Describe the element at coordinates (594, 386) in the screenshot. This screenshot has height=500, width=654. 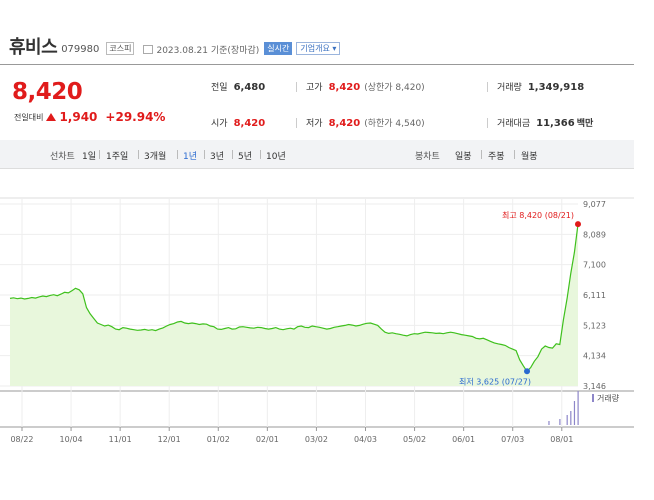
I see `y-tick-label: 3,146` at that location.